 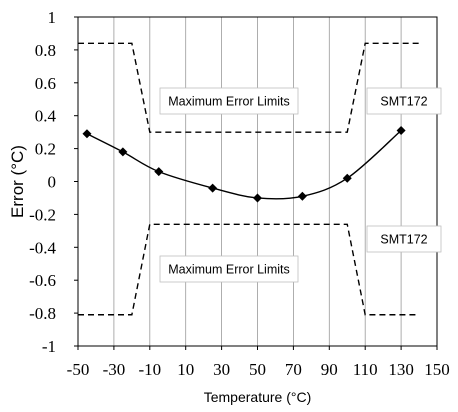 What do you see at coordinates (185, 369) in the screenshot?
I see `x-tick-label: 10` at bounding box center [185, 369].